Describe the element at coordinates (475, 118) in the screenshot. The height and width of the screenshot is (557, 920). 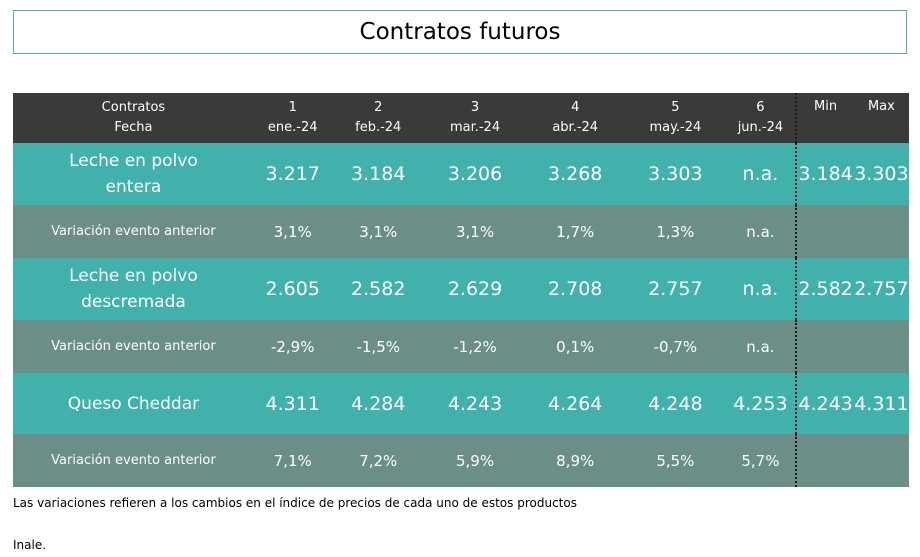
I see `header-contract-3: 3 mar.-24` at that location.